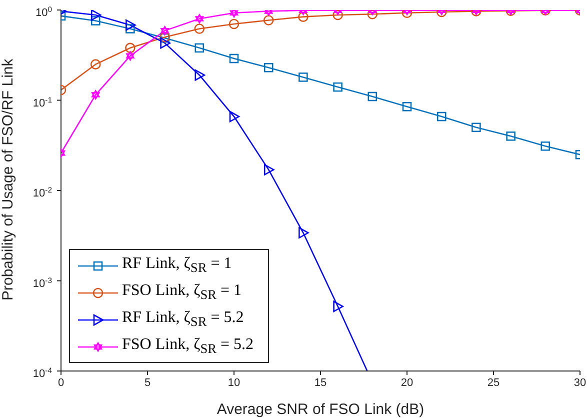 This screenshot has height=418, width=587. I want to click on legend-label: FSO Link, ζ$_{SR}$ = 1, so click(182, 293).